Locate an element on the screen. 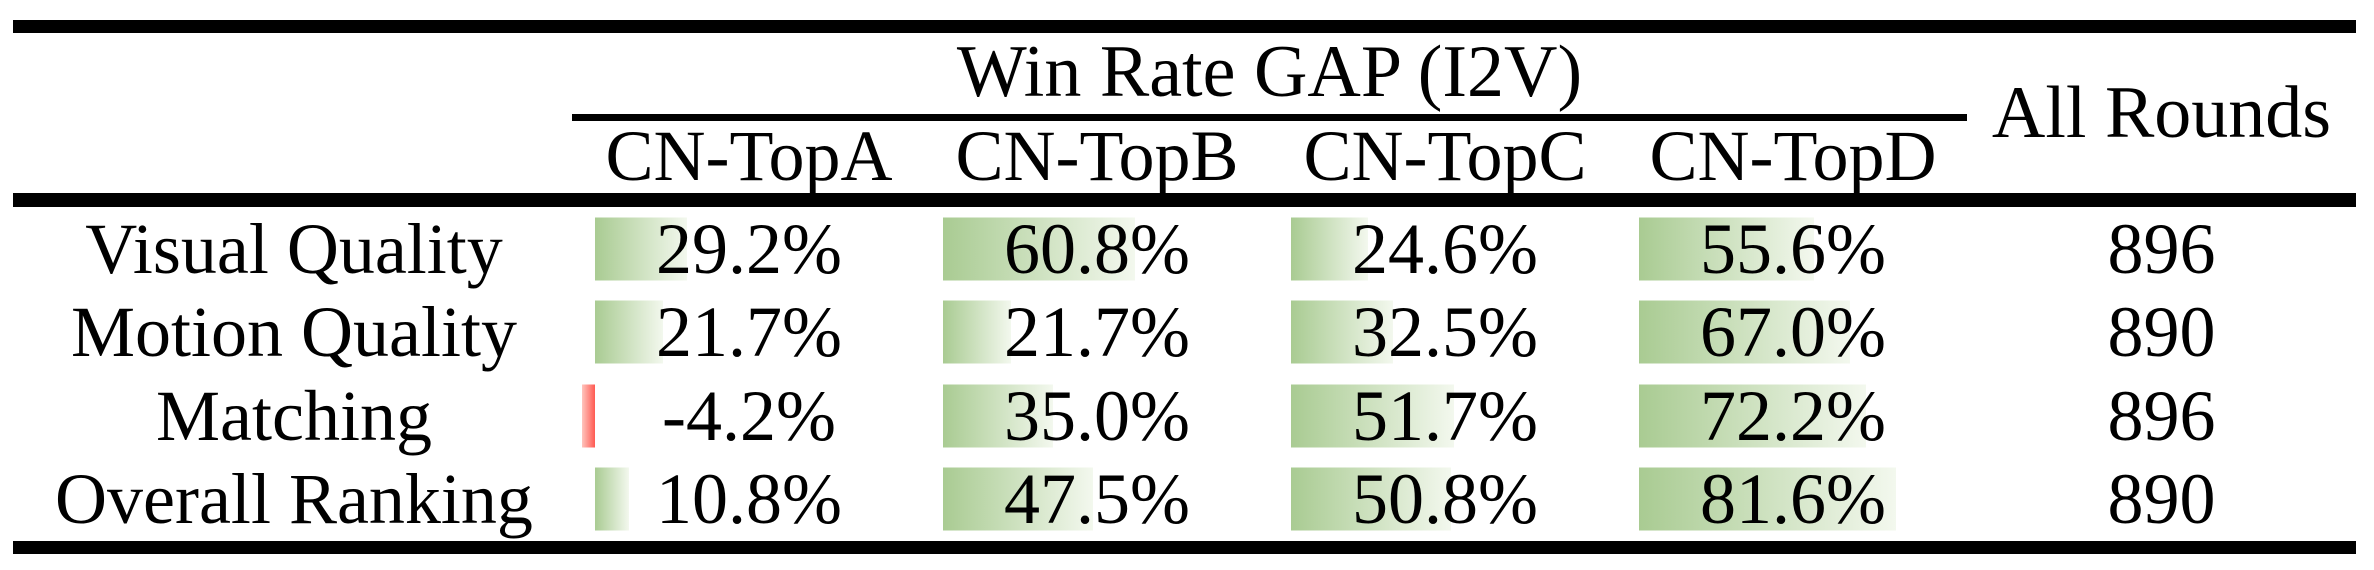 This screenshot has width=2374, height=570. column-header-row: CN-TopA CN-TopB CN-TopC CN-TopD is located at coordinates (1271, 155).